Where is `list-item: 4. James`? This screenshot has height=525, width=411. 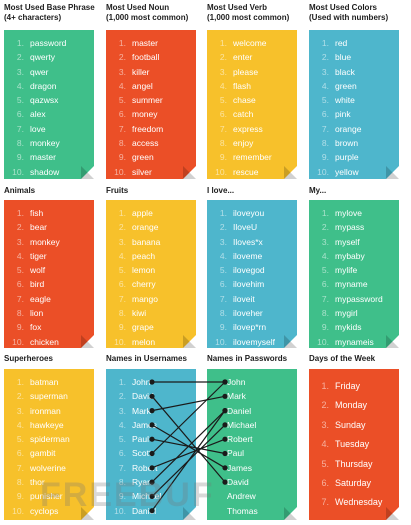
list-item: 4. James is located at coordinates (153, 425).